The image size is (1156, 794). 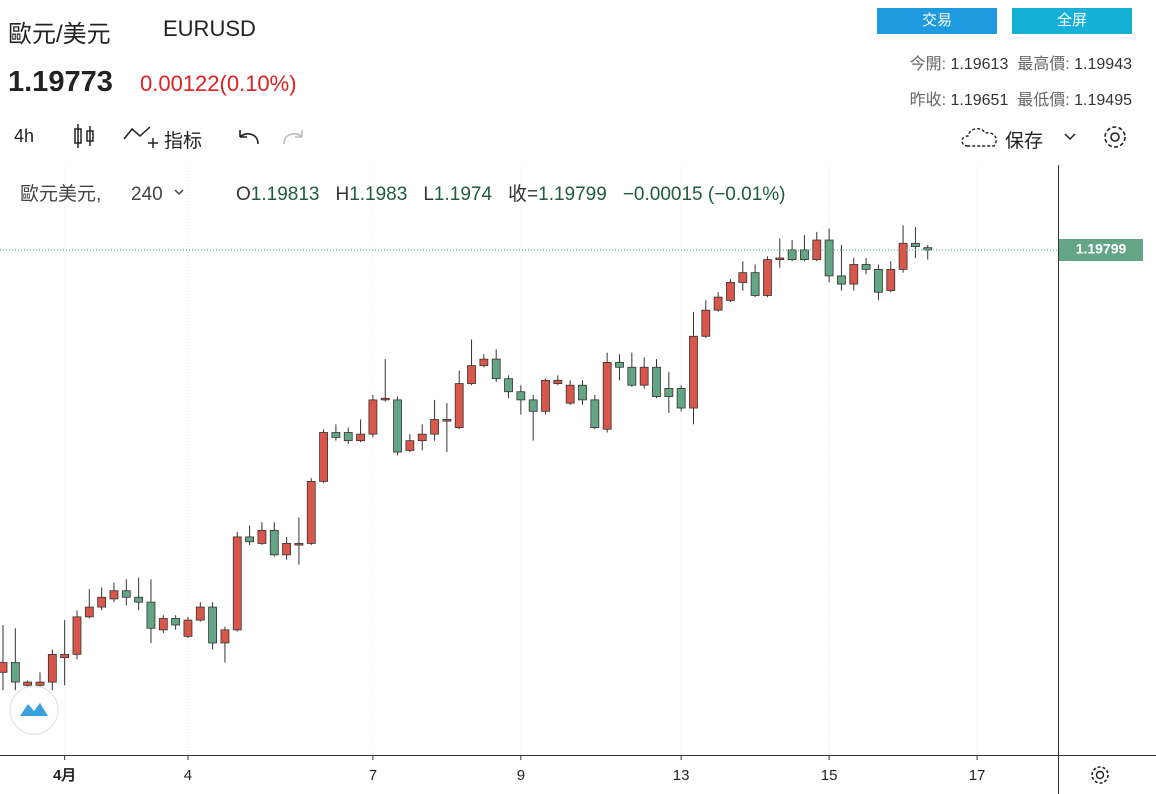 What do you see at coordinates (373, 775) in the screenshot?
I see `x-tick-label: 7` at bounding box center [373, 775].